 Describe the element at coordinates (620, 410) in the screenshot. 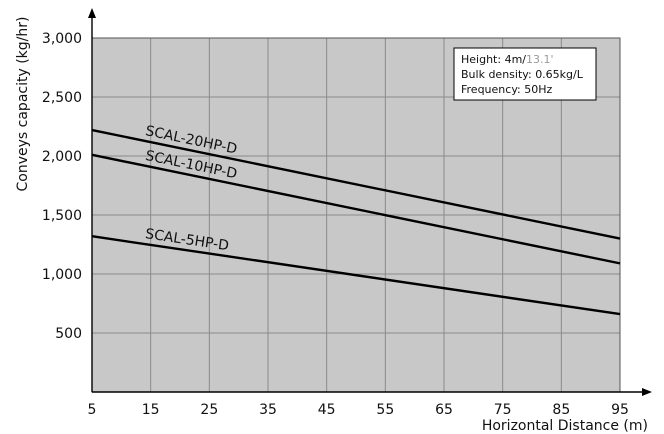

I see `x-tick-label-95: 95` at that location.